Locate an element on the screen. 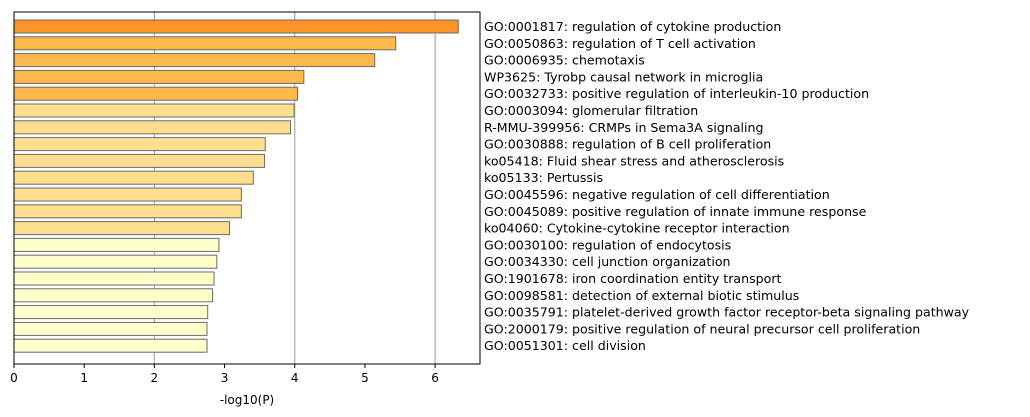 The width and height of the screenshot is (1030, 417). x-tick-label: 3 is located at coordinates (225, 378).